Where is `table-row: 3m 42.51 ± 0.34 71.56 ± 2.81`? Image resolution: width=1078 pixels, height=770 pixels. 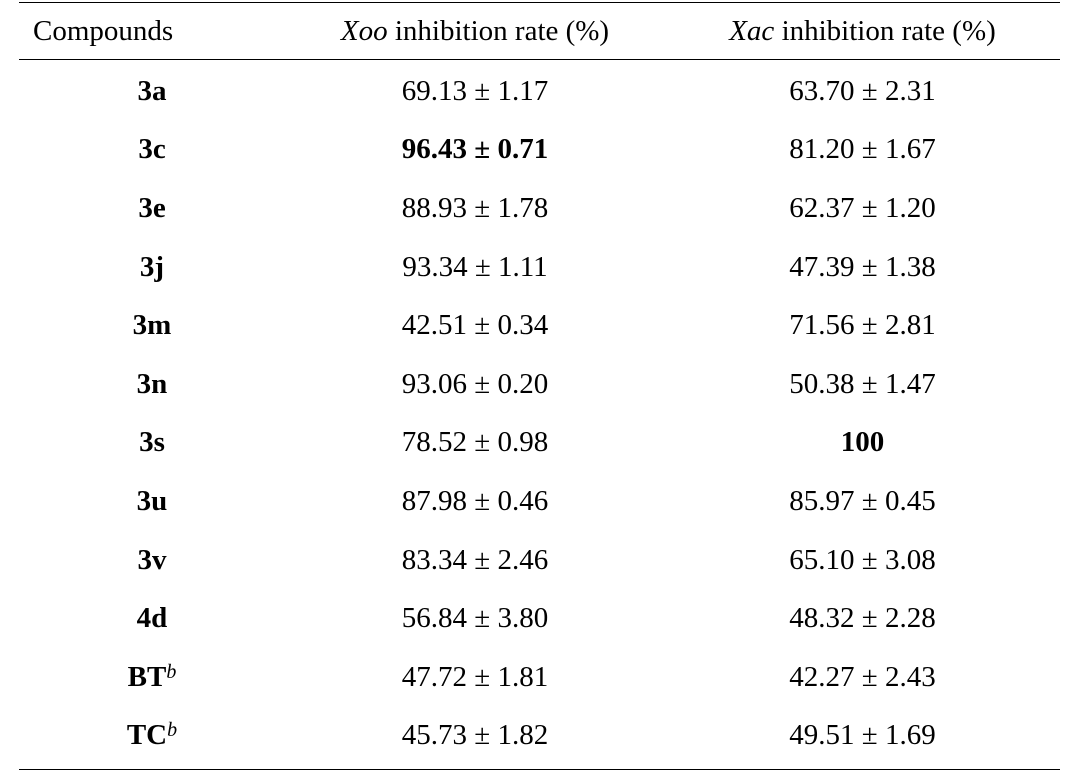 table-row: 3m 42.51 ± 0.34 71.56 ± 2.81 is located at coordinates (539, 325).